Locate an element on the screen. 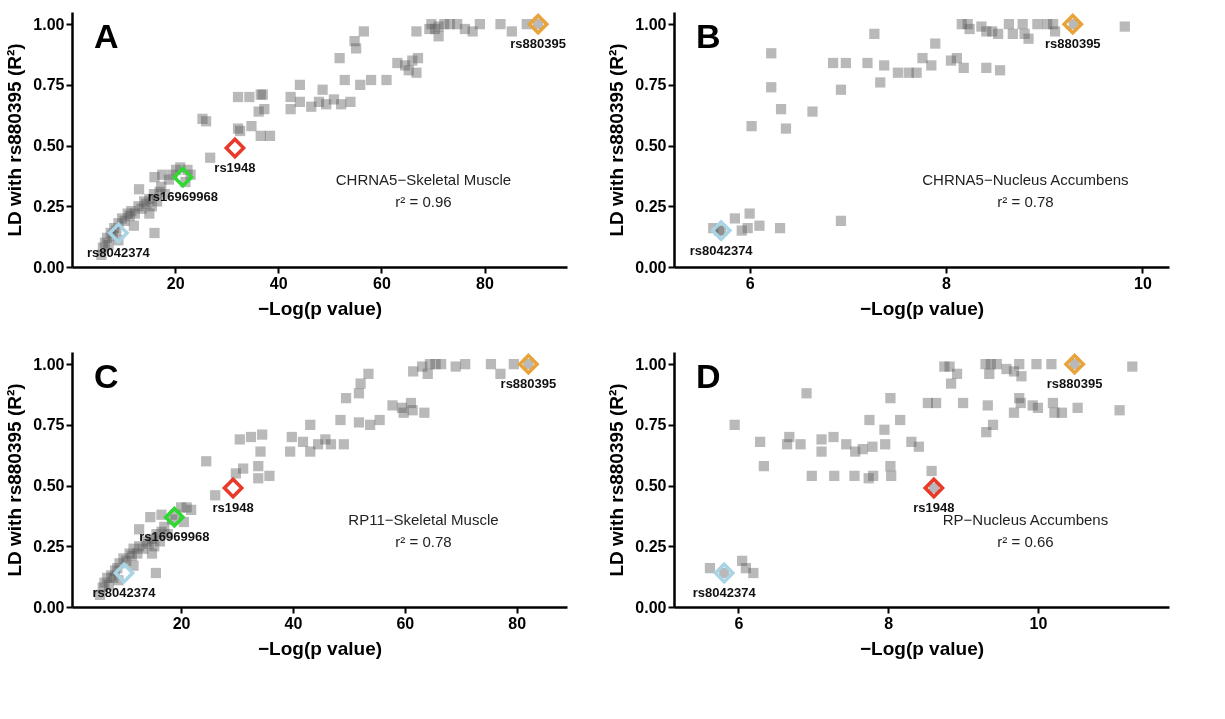  x-tick-label: 60 is located at coordinates (381, 283).